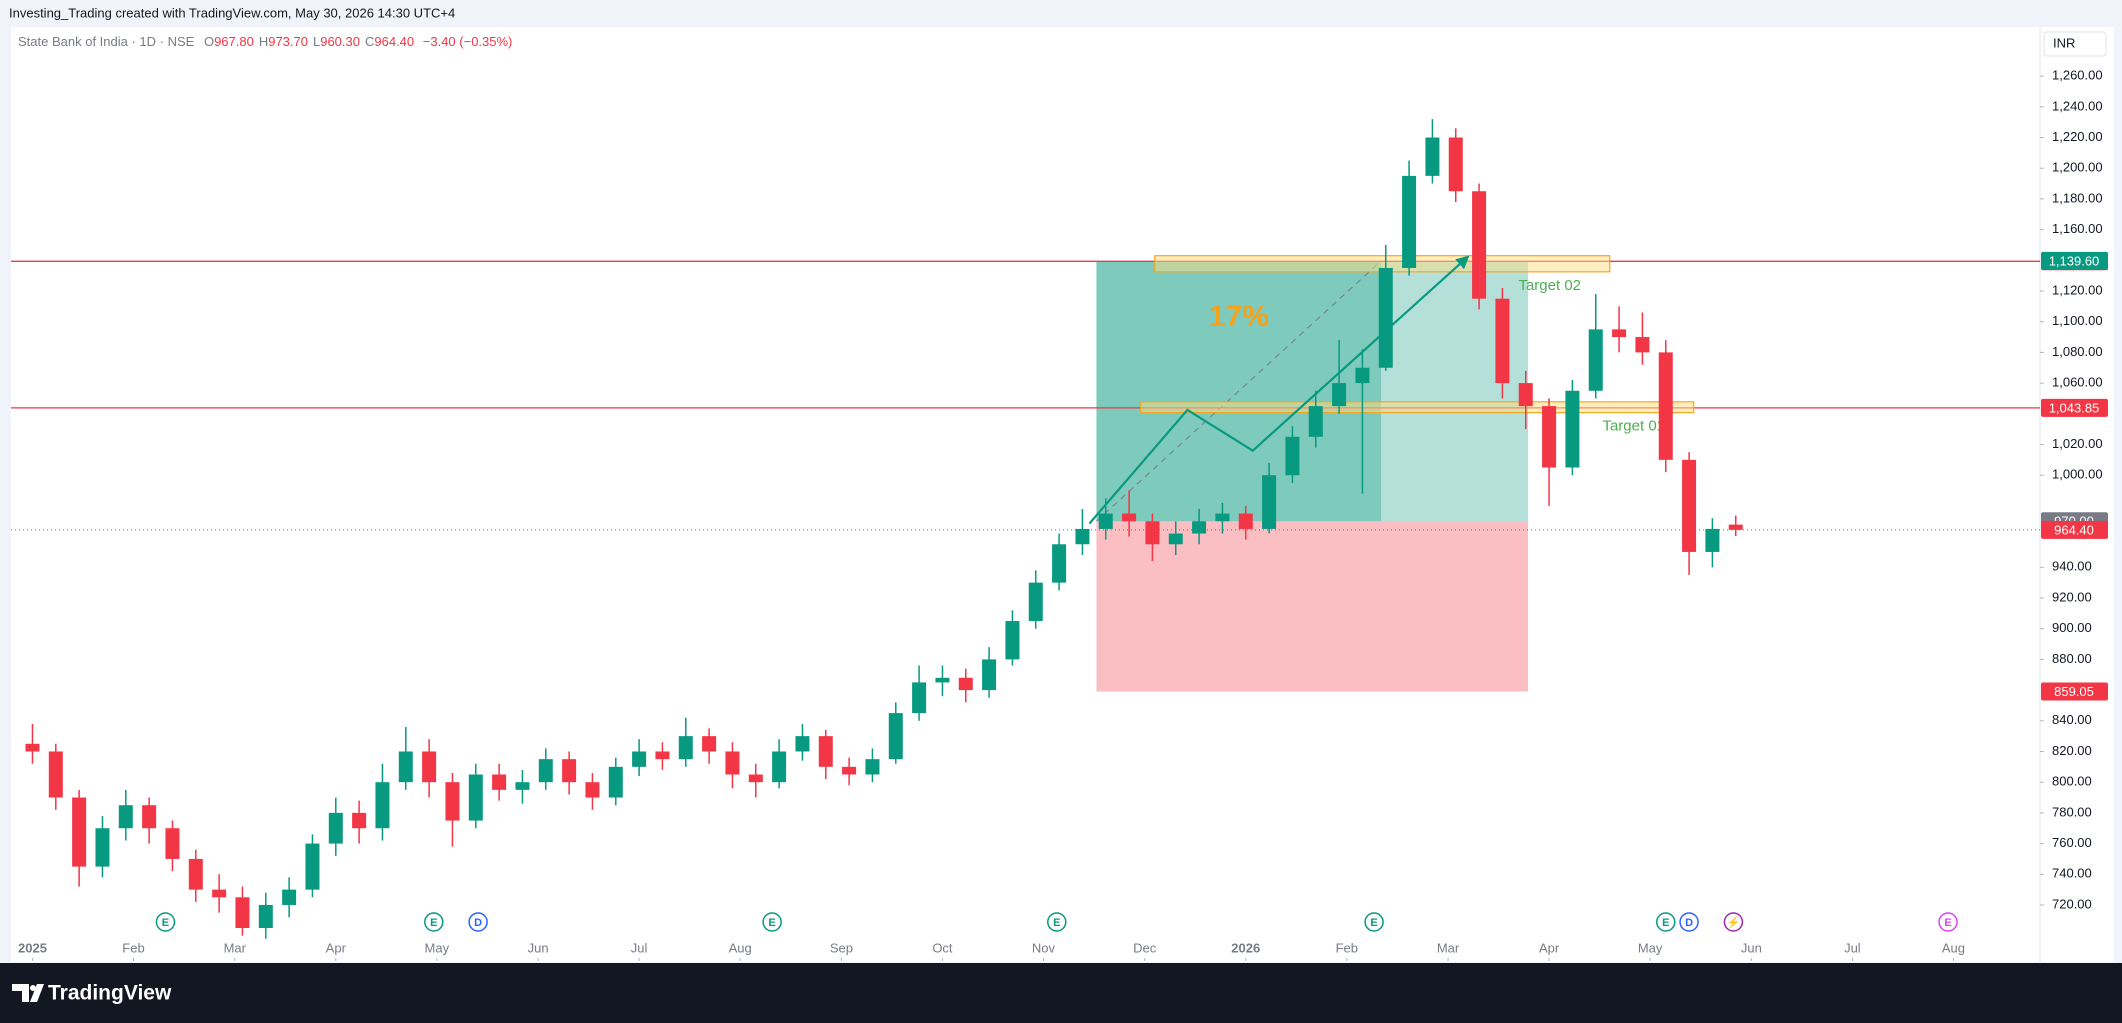 The width and height of the screenshot is (2122, 1023). What do you see at coordinates (1245, 947) in the screenshot?
I see `x-tick-label: 2026` at bounding box center [1245, 947].